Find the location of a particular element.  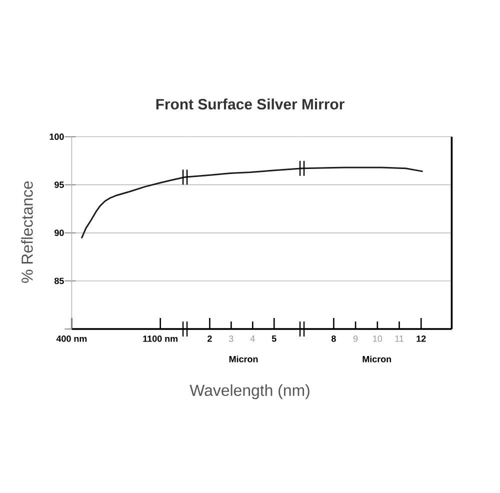

x-axis-title: Wavelength (nm) is located at coordinates (250, 392).